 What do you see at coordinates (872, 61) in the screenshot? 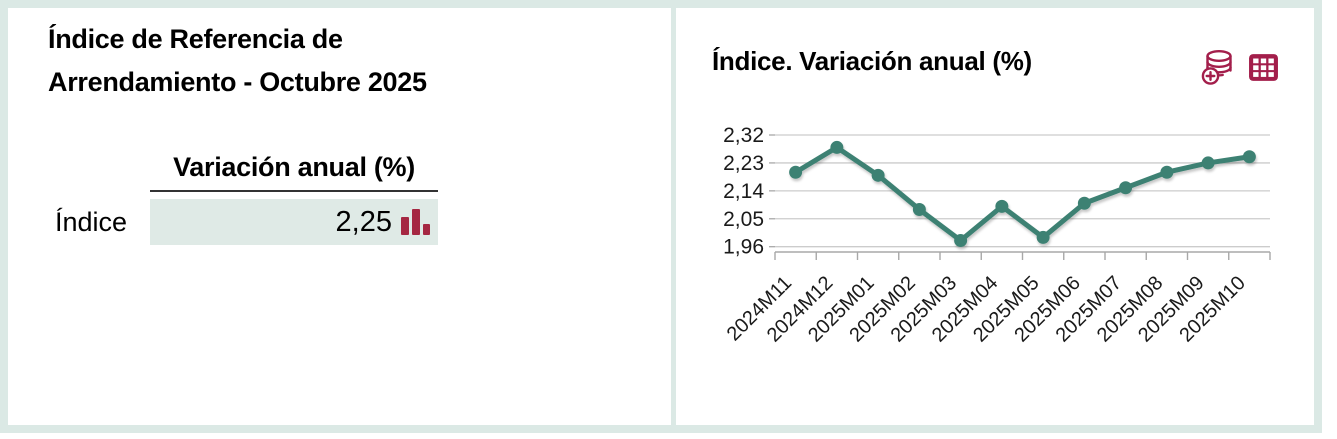
I see `chart-title: Índice. Variación anual (%)` at bounding box center [872, 61].